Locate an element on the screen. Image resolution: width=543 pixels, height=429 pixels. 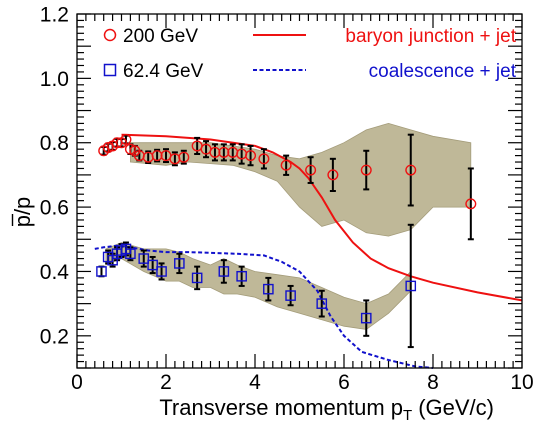
x-tick-label: 6 is located at coordinates (344, 382).